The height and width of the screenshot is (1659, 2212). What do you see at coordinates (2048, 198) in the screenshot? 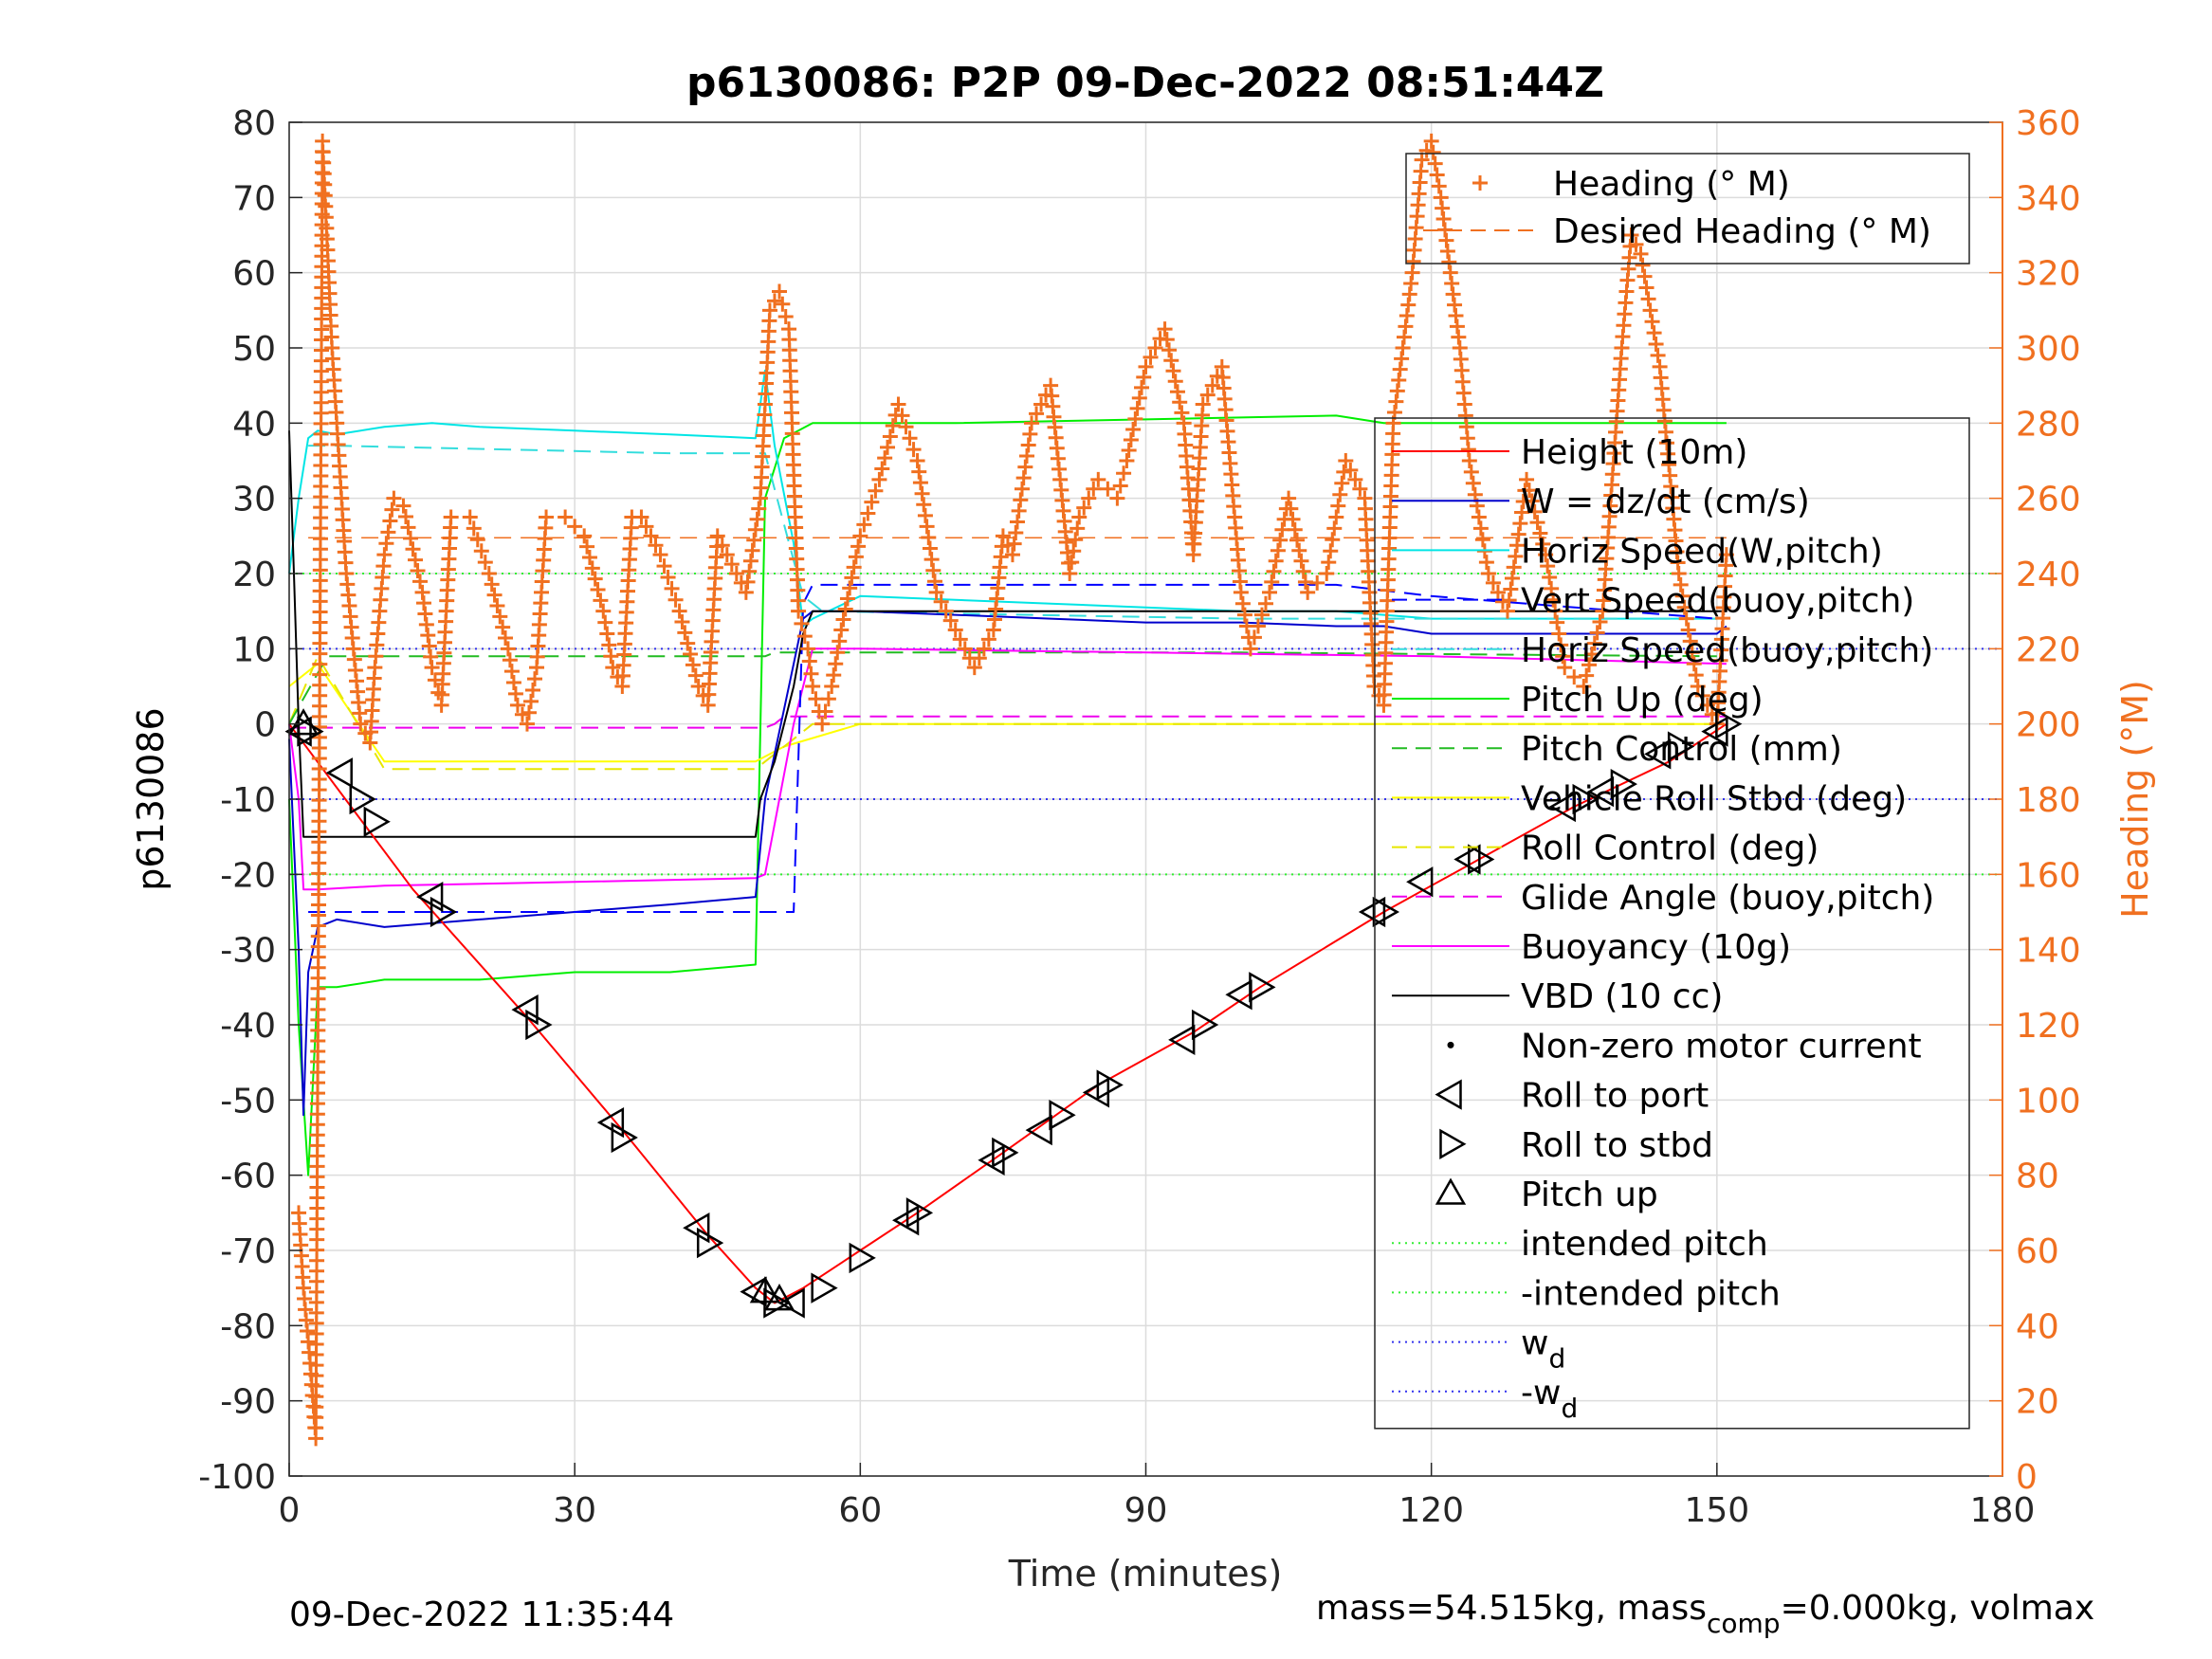
I see `y2-tick-label: 340` at bounding box center [2048, 198].